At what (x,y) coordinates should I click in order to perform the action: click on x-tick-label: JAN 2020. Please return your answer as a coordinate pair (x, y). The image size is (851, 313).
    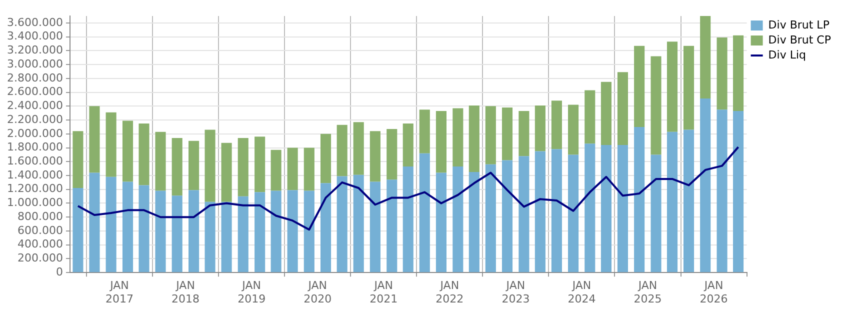
    Looking at the image, I should click on (318, 292).